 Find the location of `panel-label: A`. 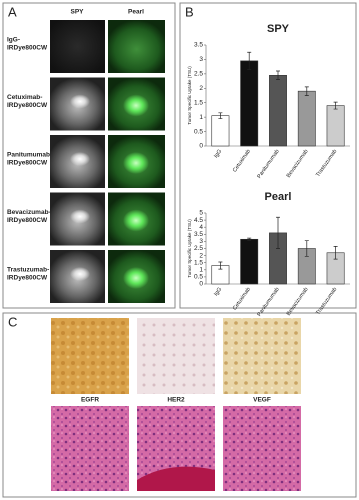

panel-label: A is located at coordinates (12, 11).